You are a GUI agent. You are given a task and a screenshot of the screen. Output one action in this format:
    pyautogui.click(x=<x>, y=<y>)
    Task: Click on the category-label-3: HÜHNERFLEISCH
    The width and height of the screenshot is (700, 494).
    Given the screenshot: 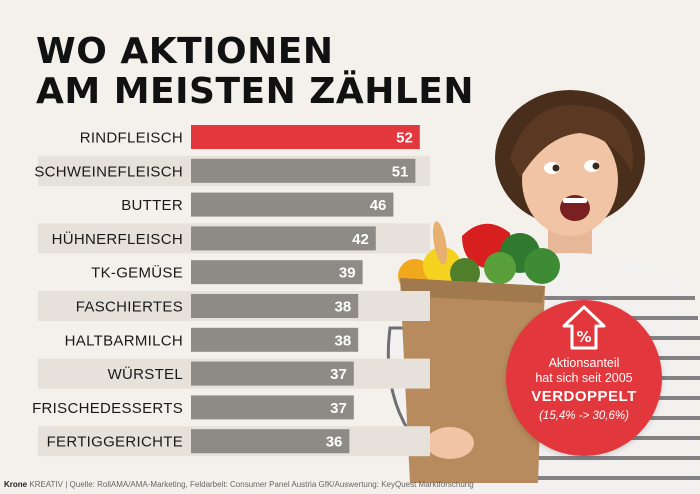 What is the action you would take?
    pyautogui.click(x=117, y=239)
    